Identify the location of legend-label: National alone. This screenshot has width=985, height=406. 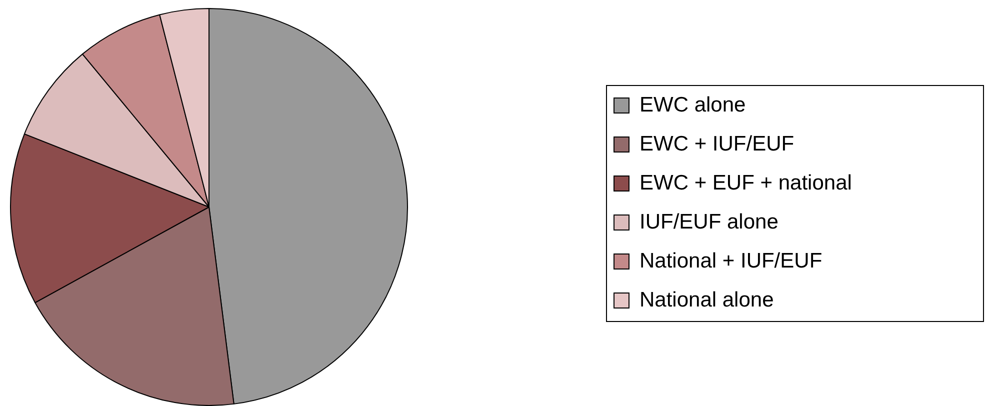
(707, 300).